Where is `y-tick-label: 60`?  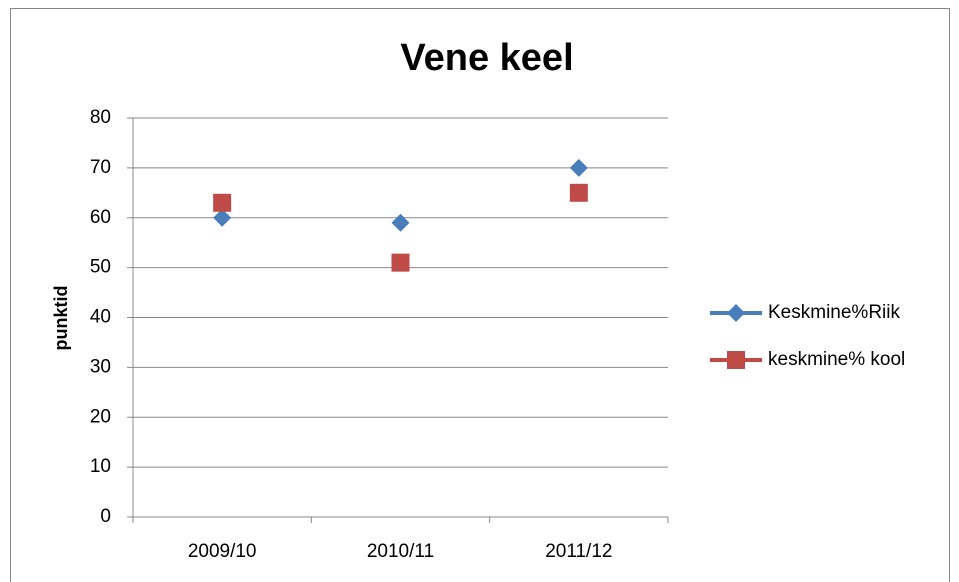 y-tick-label: 60 is located at coordinates (100, 217).